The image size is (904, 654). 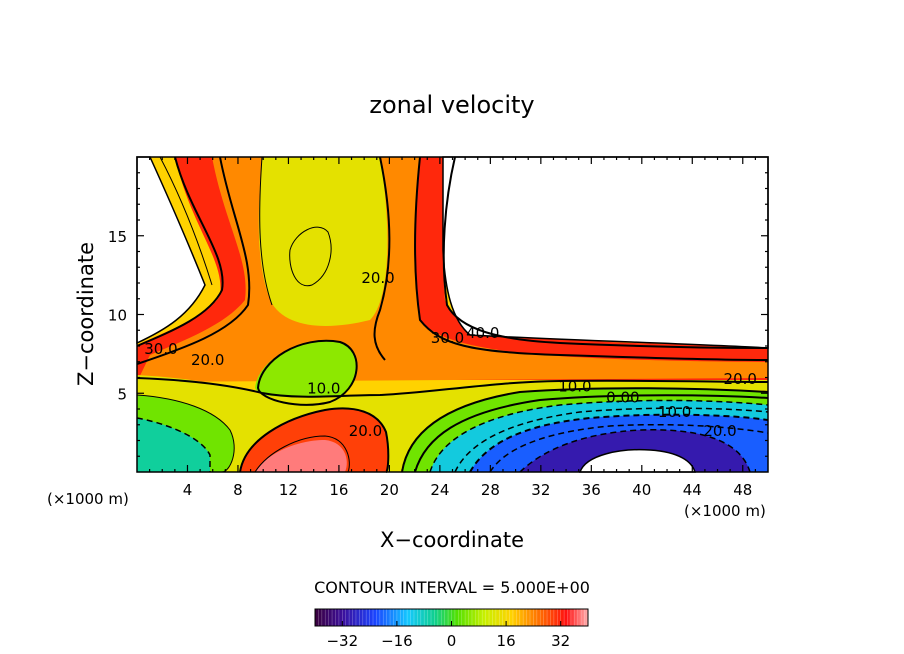 I want to click on contour-neg10-right, so click(x=599, y=436).